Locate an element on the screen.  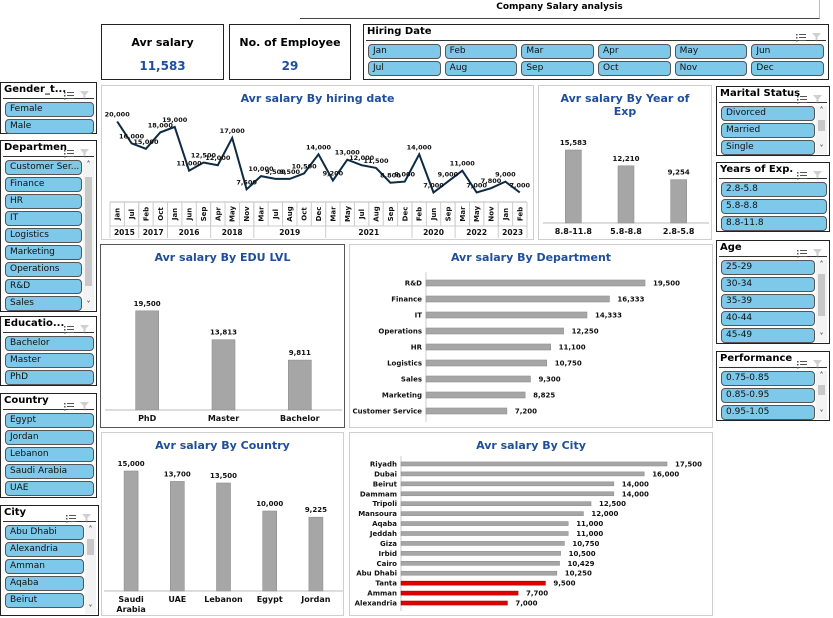
slicer-item-finance: Finance is located at coordinates (43, 184).